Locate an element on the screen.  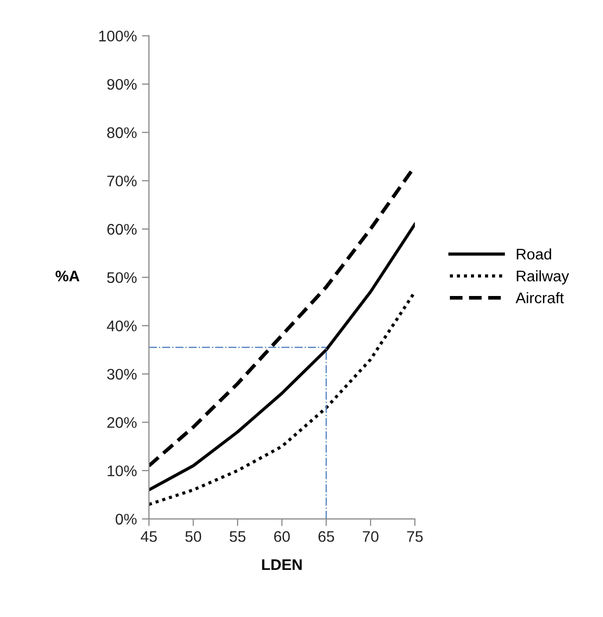
y-tick-label: 40% is located at coordinates (121, 326).